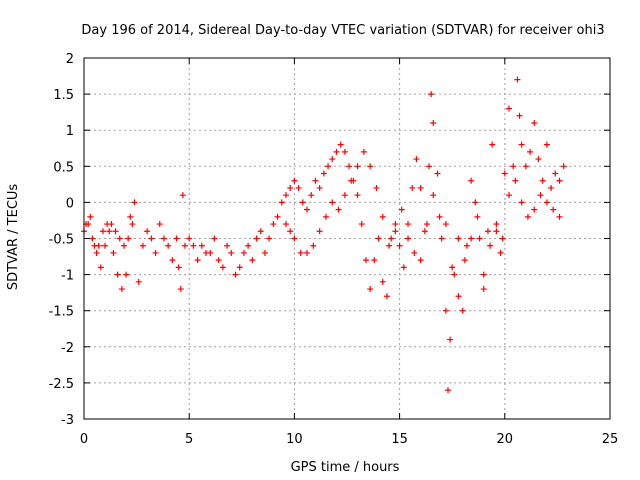 The image size is (640, 480). What do you see at coordinates (61, 312) in the screenshot?
I see `y-tick-label: -1.5` at bounding box center [61, 312].